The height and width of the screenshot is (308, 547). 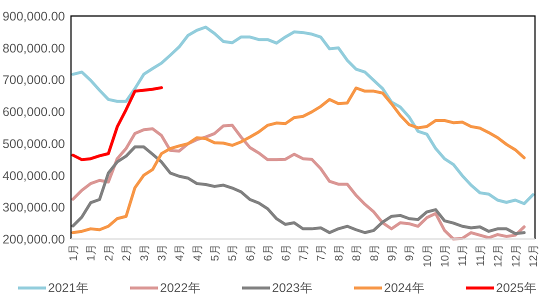 What do you see at coordinates (516, 288) in the screenshot?
I see `legend-label: 2025年` at bounding box center [516, 288].